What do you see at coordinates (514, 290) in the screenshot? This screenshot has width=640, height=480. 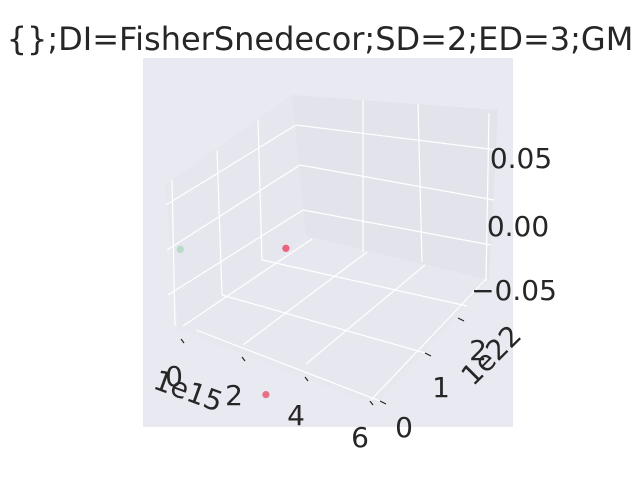 I see `z-tick-label: −0.05` at bounding box center [514, 290].